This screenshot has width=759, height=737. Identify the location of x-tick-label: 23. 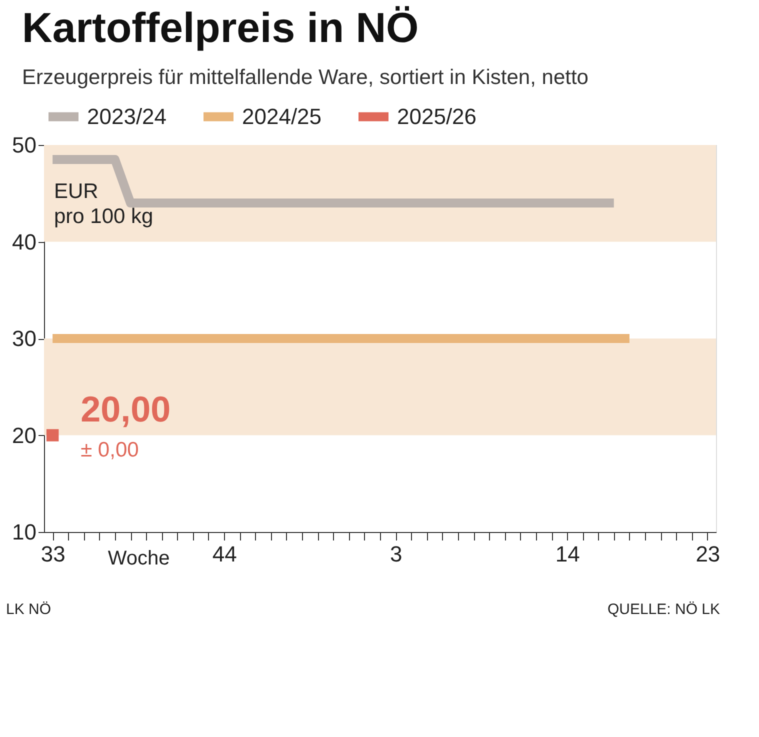
(708, 554).